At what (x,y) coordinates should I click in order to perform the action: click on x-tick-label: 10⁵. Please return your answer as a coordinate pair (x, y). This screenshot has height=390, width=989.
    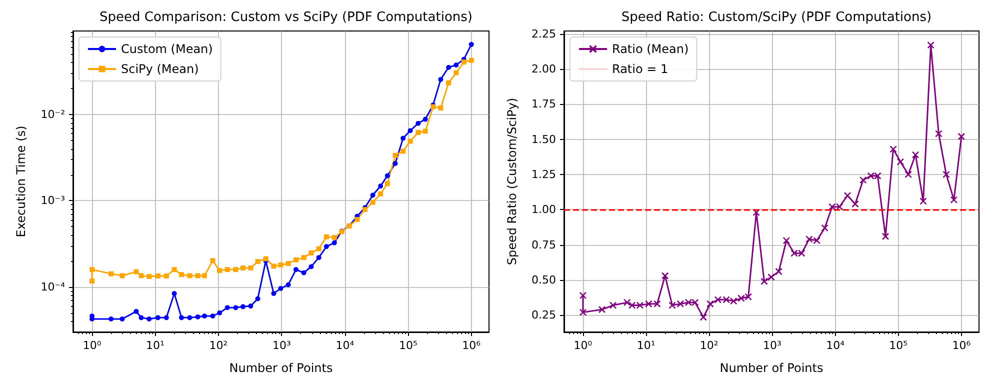
    Looking at the image, I should click on (408, 345).